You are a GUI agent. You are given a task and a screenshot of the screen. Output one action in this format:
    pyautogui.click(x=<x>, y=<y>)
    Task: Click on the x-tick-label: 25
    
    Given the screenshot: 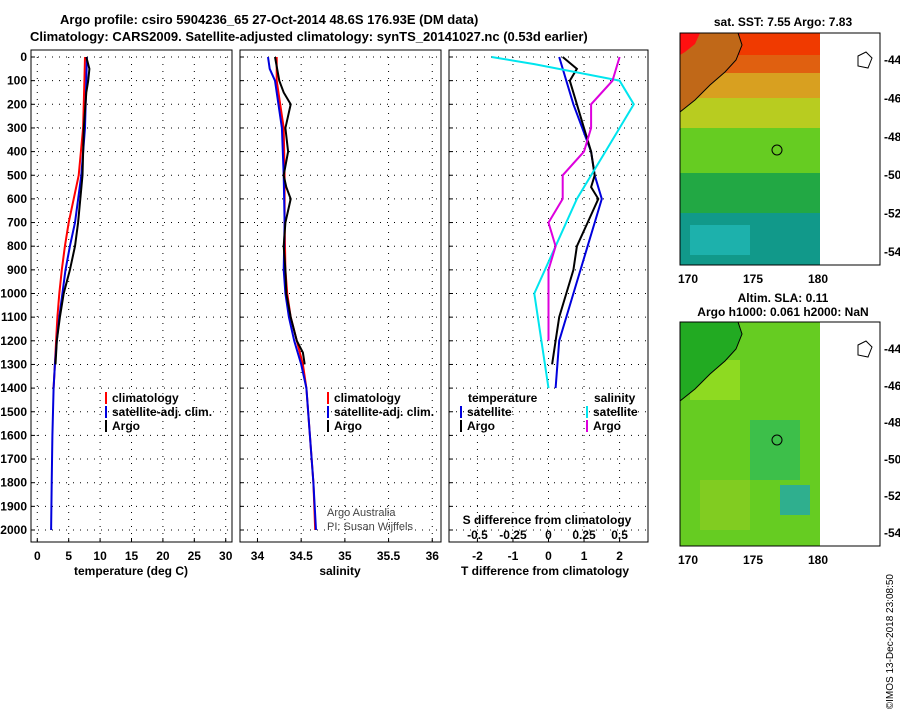 What is the action you would take?
    pyautogui.click(x=195, y=556)
    